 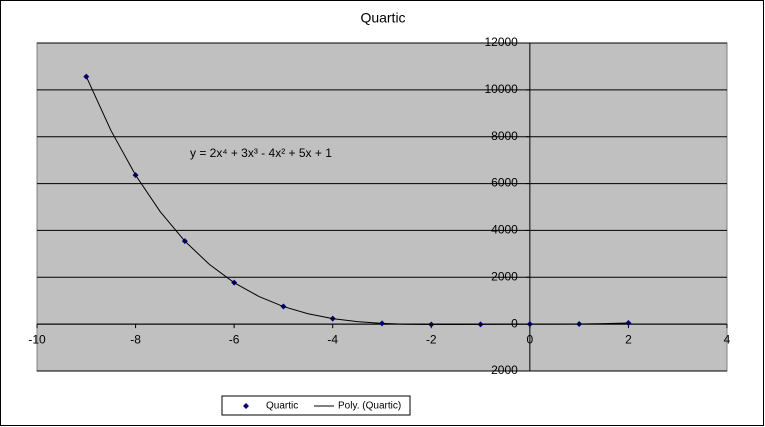 What do you see at coordinates (282, 406) in the screenshot?
I see `legend-label: Quartic` at bounding box center [282, 406].